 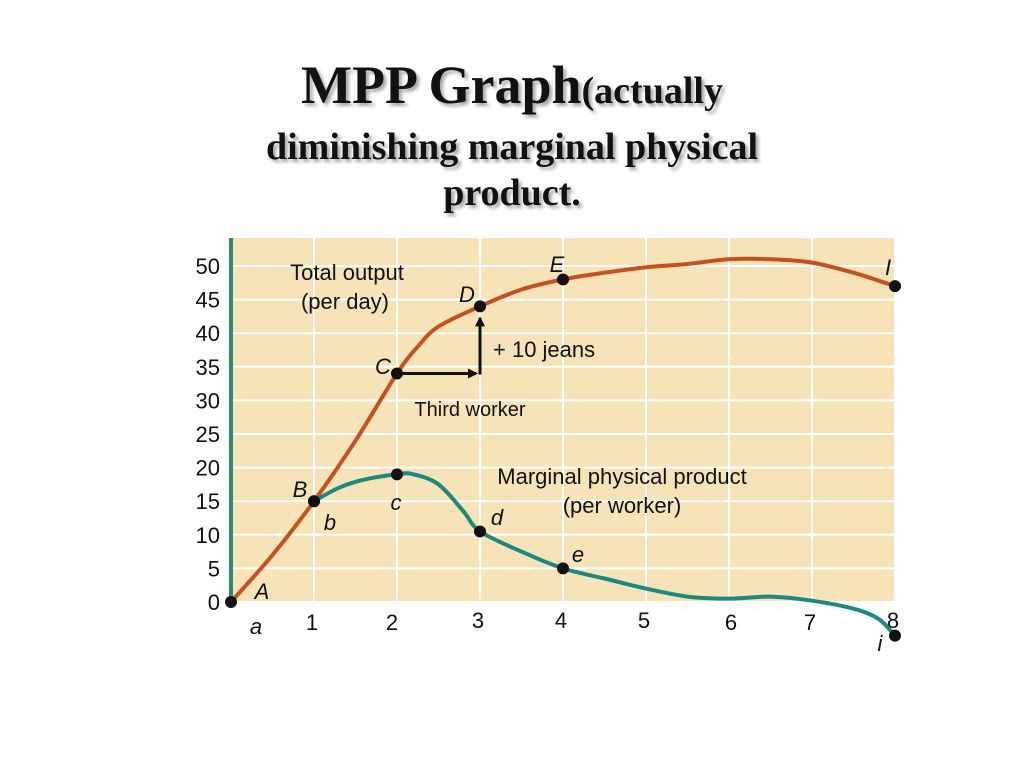 What do you see at coordinates (478, 620) in the screenshot?
I see `x-tick-label: 3` at bounding box center [478, 620].